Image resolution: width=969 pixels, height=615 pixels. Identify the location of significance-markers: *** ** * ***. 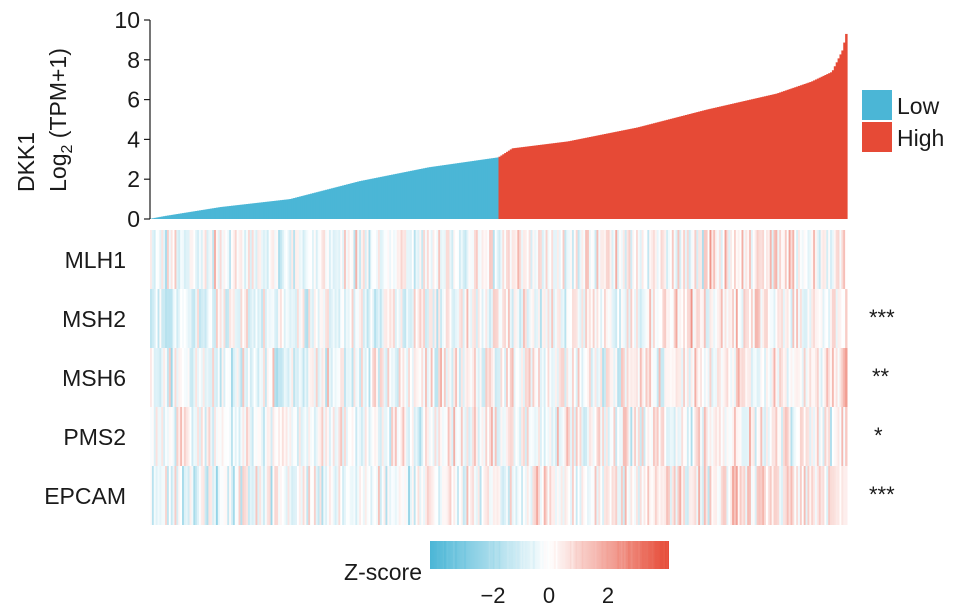
(882, 406).